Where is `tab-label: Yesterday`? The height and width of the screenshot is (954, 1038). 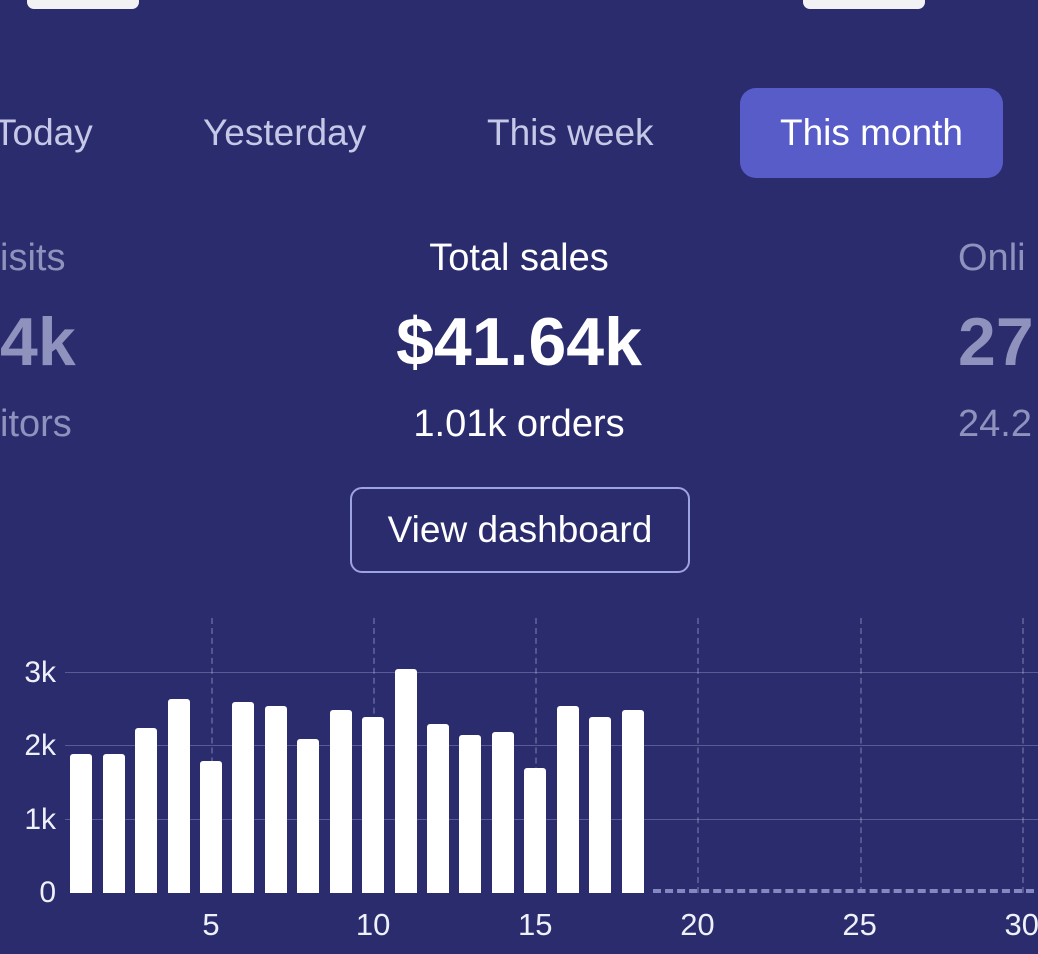
tab-label: Yesterday is located at coordinates (285, 132).